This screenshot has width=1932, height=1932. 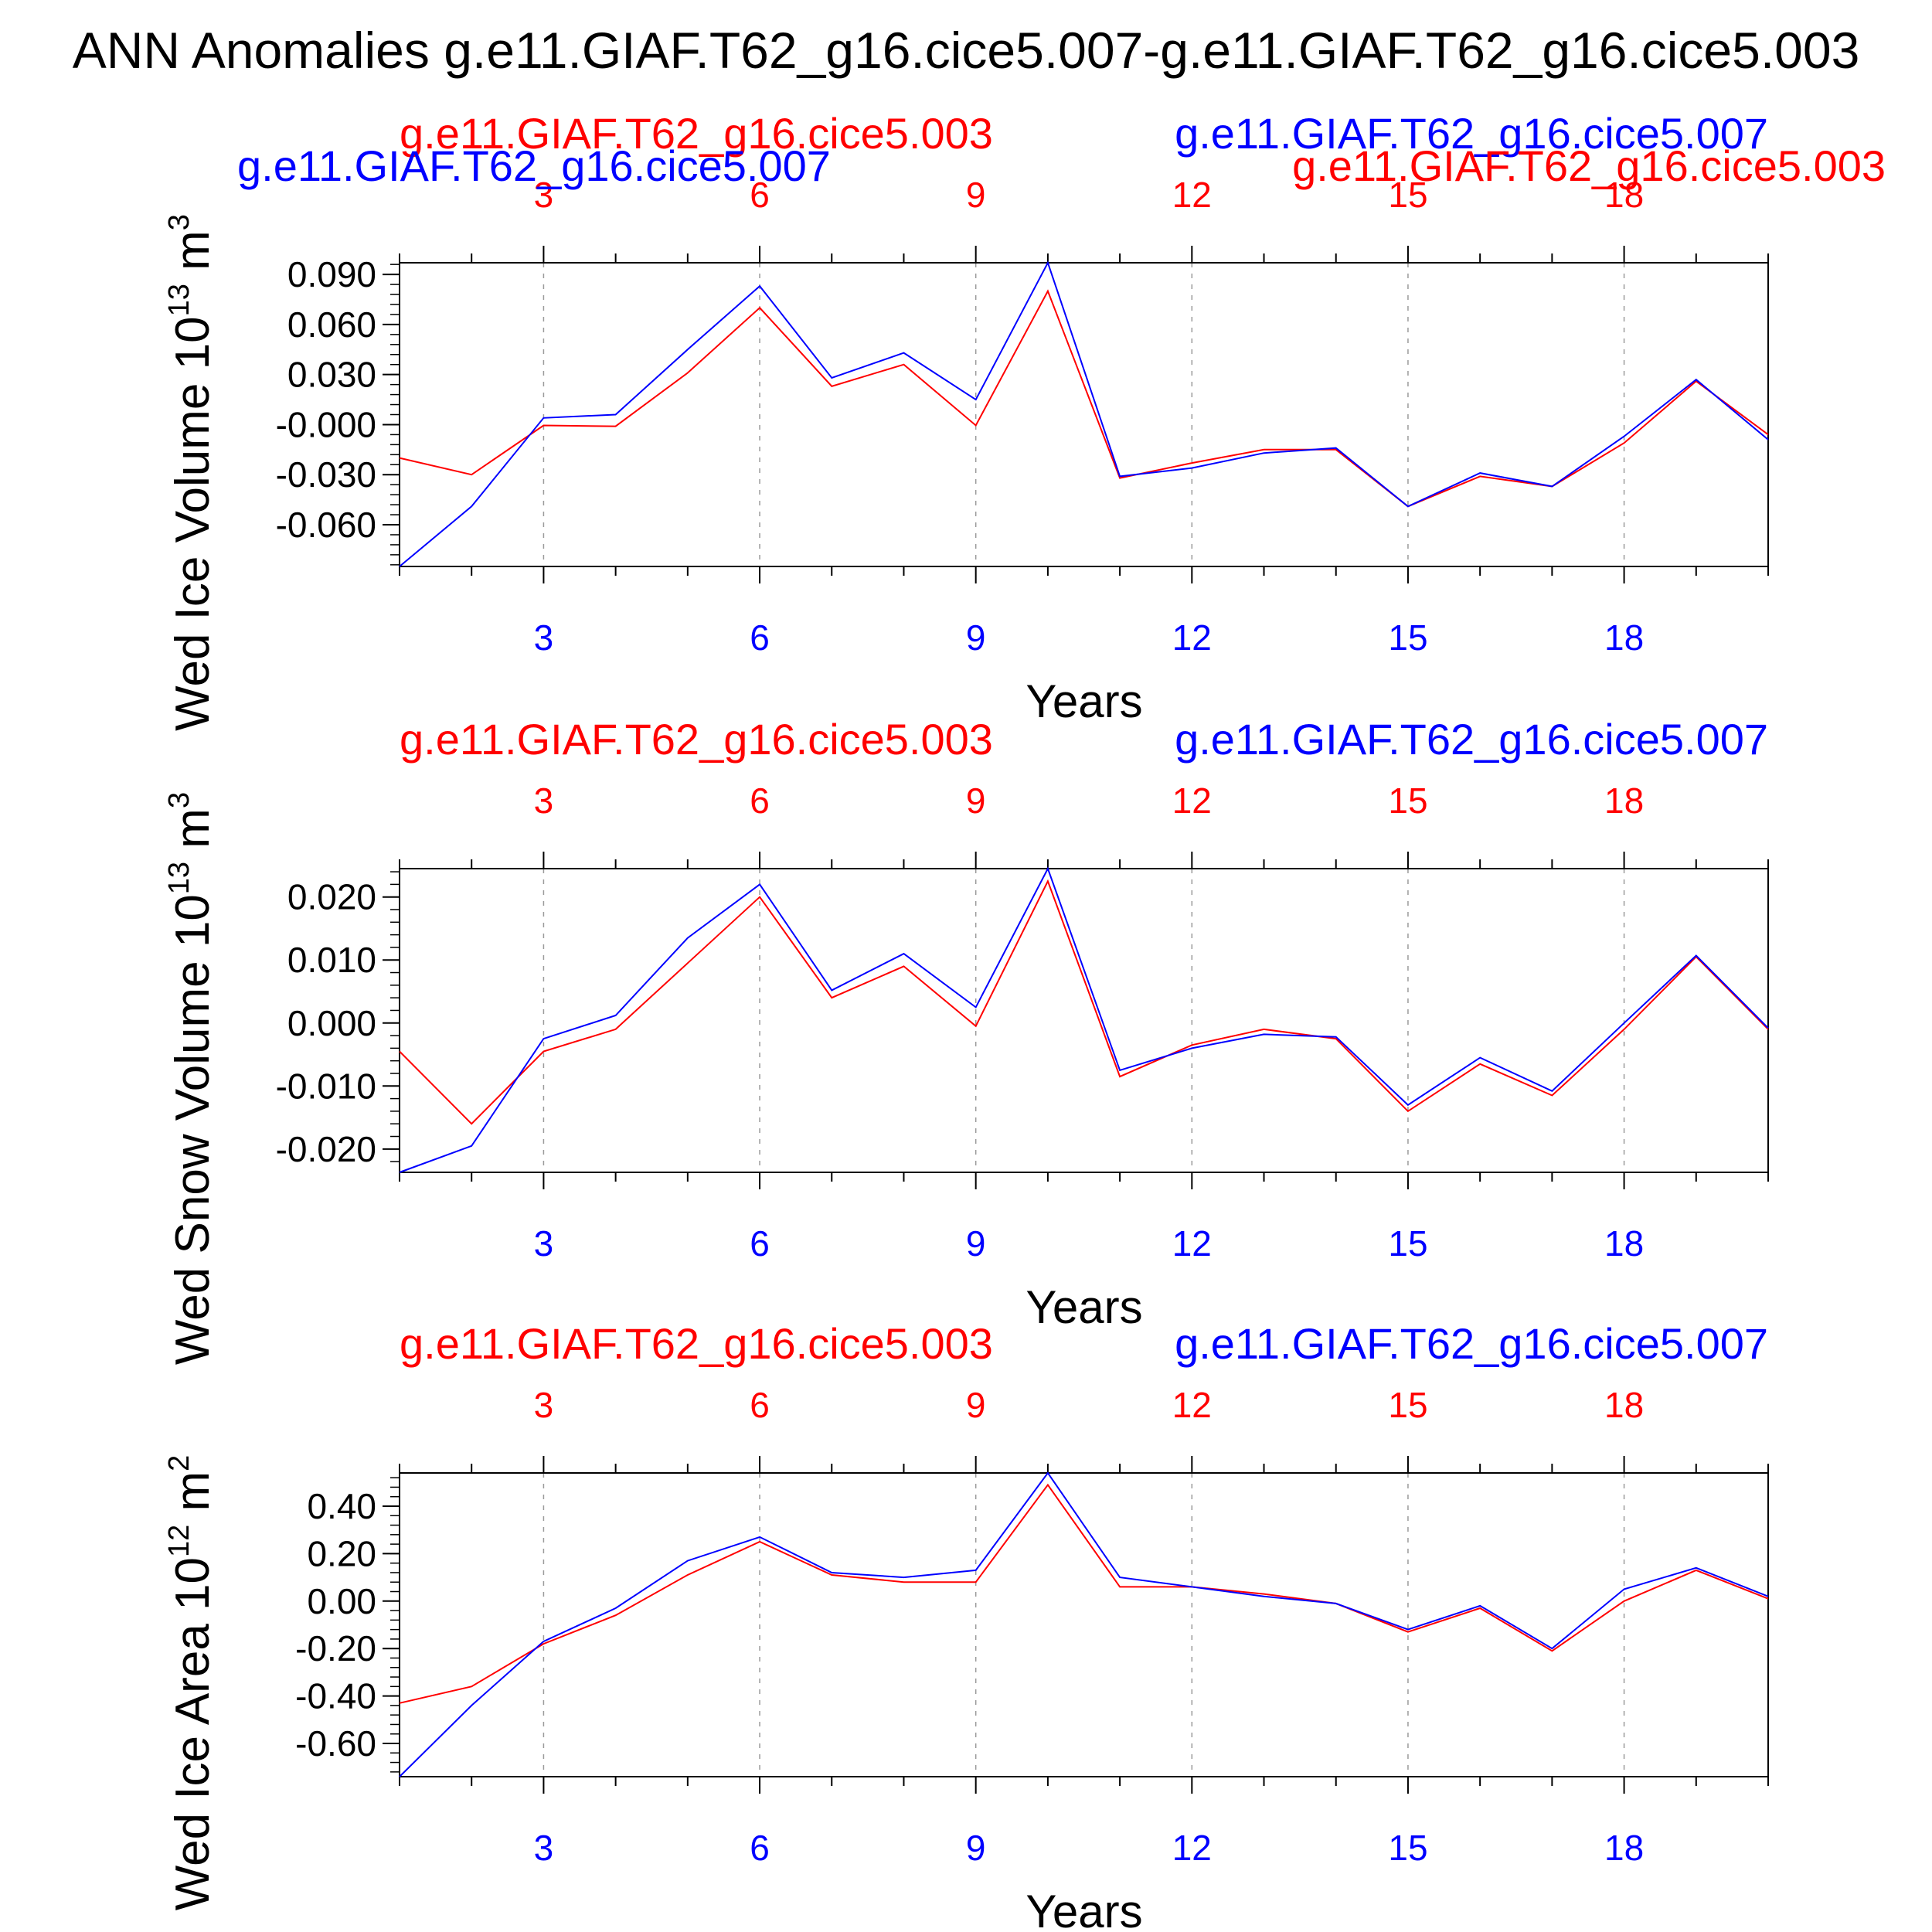 What do you see at coordinates (192, 1129) in the screenshot?
I see `y-label-text: Wed Snow Volume 10` at bounding box center [192, 1129].